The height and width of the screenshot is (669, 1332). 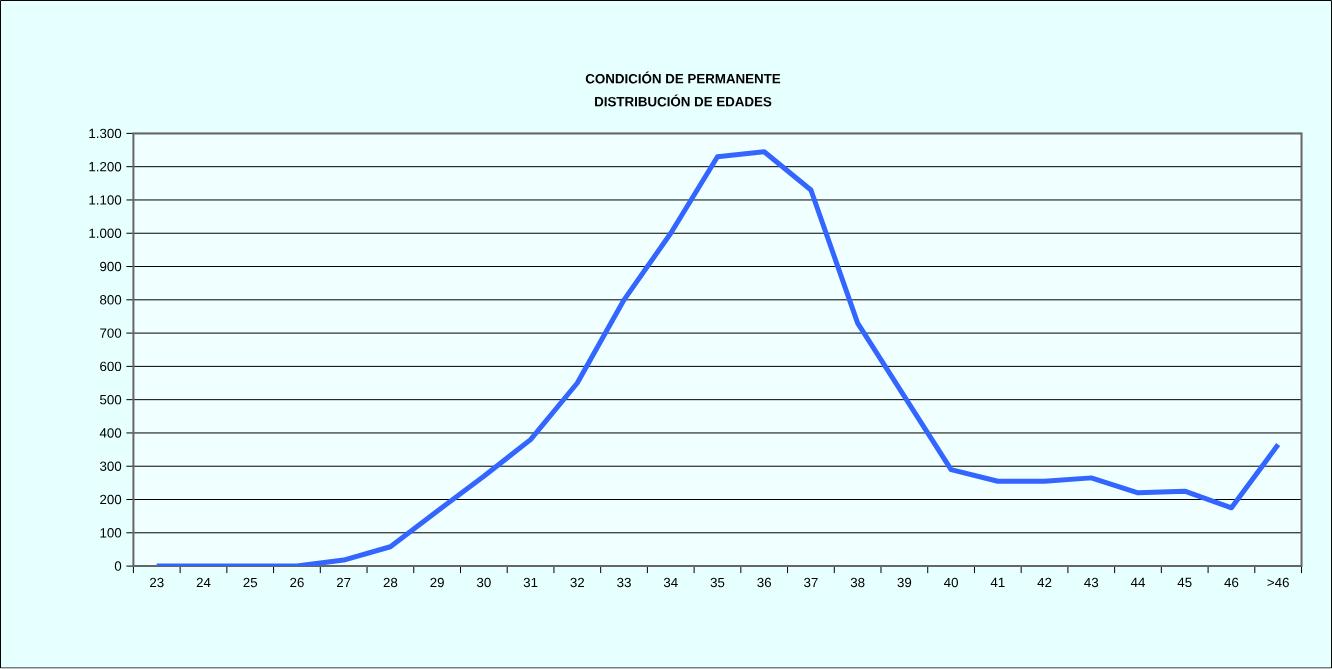 What do you see at coordinates (105, 167) in the screenshot?
I see `y-tick-label: 1.200` at bounding box center [105, 167].